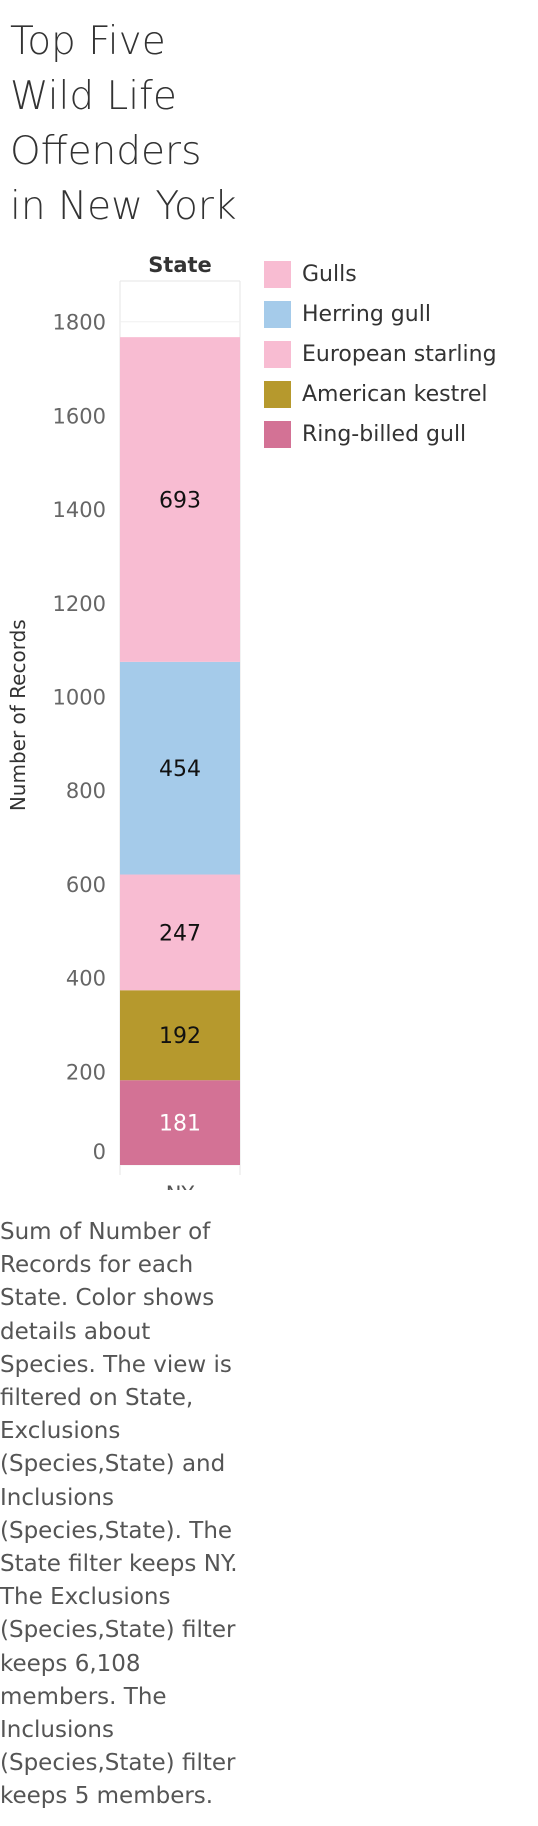 This screenshot has width=538, height=1826. I want to click on chart-title-line: Top Five, so click(88, 41).